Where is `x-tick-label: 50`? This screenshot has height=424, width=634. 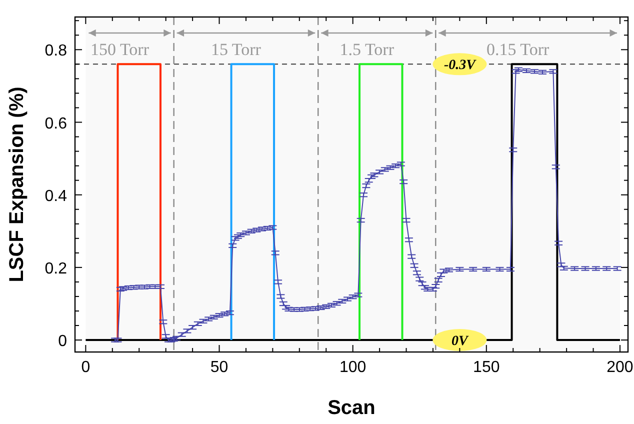
x-tick-label: 50 is located at coordinates (219, 367).